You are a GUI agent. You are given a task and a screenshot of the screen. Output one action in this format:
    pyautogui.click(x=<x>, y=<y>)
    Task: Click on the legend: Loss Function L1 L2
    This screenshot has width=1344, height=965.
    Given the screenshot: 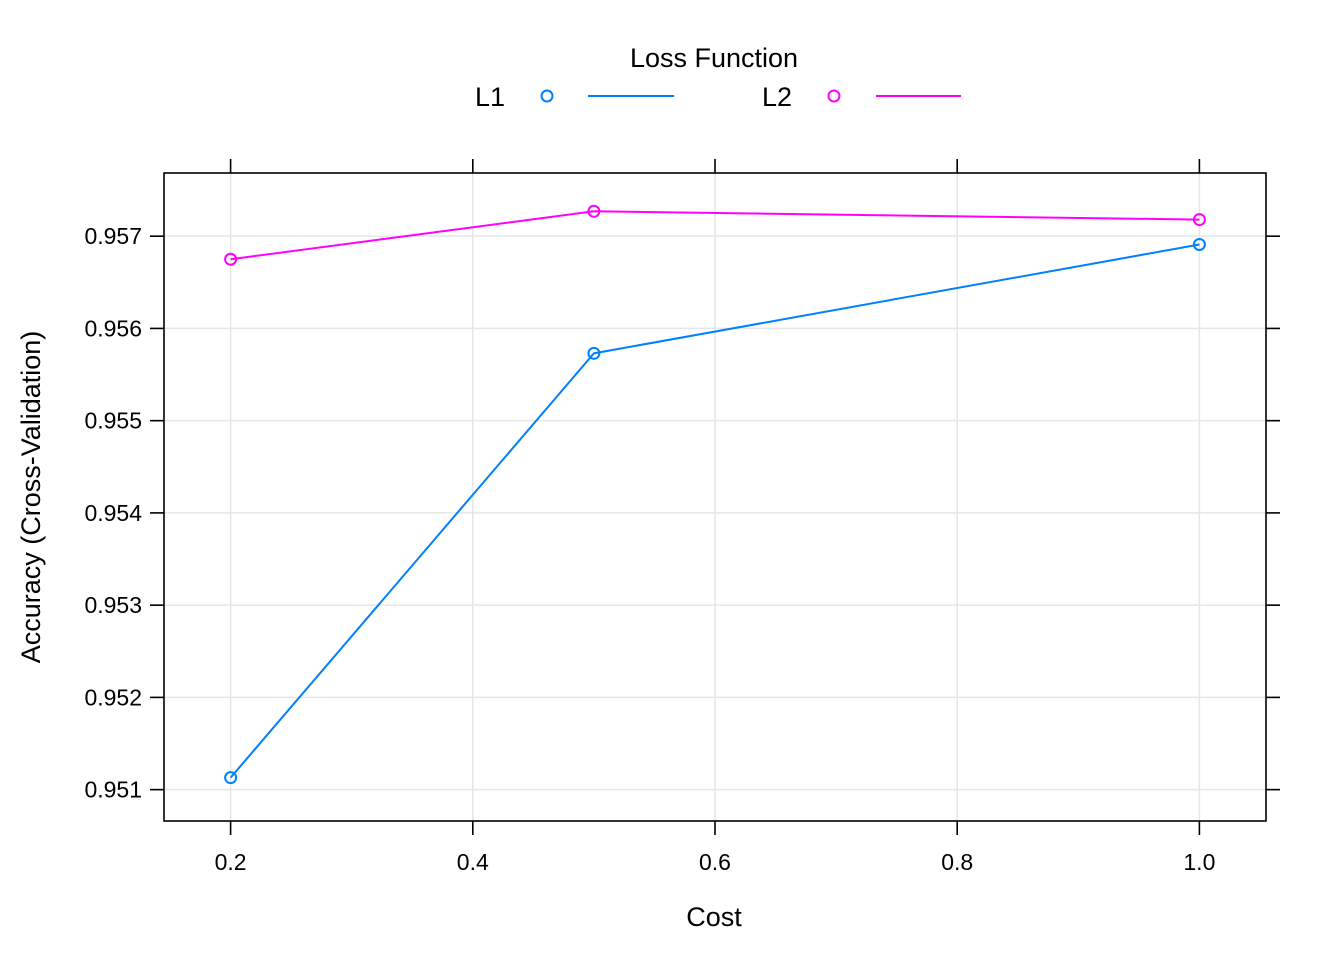 What is the action you would take?
    pyautogui.click(x=718, y=77)
    